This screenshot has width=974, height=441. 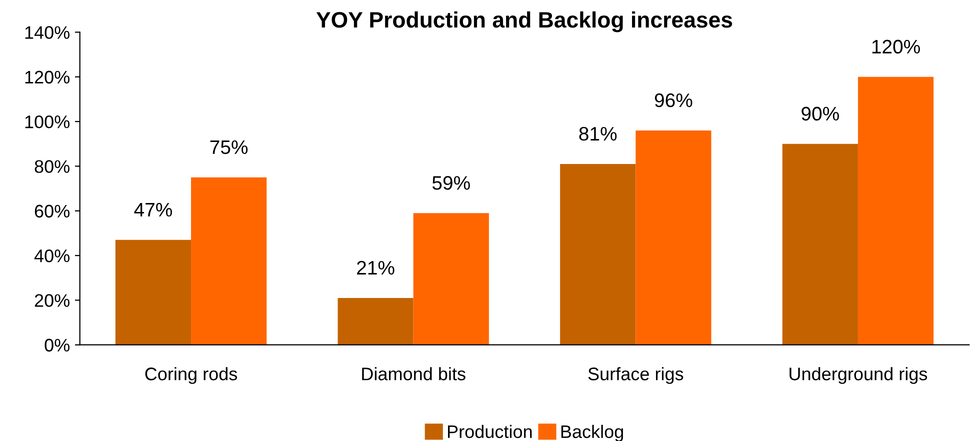 What do you see at coordinates (52, 166) in the screenshot?
I see `y-tick-label: 80%` at bounding box center [52, 166].